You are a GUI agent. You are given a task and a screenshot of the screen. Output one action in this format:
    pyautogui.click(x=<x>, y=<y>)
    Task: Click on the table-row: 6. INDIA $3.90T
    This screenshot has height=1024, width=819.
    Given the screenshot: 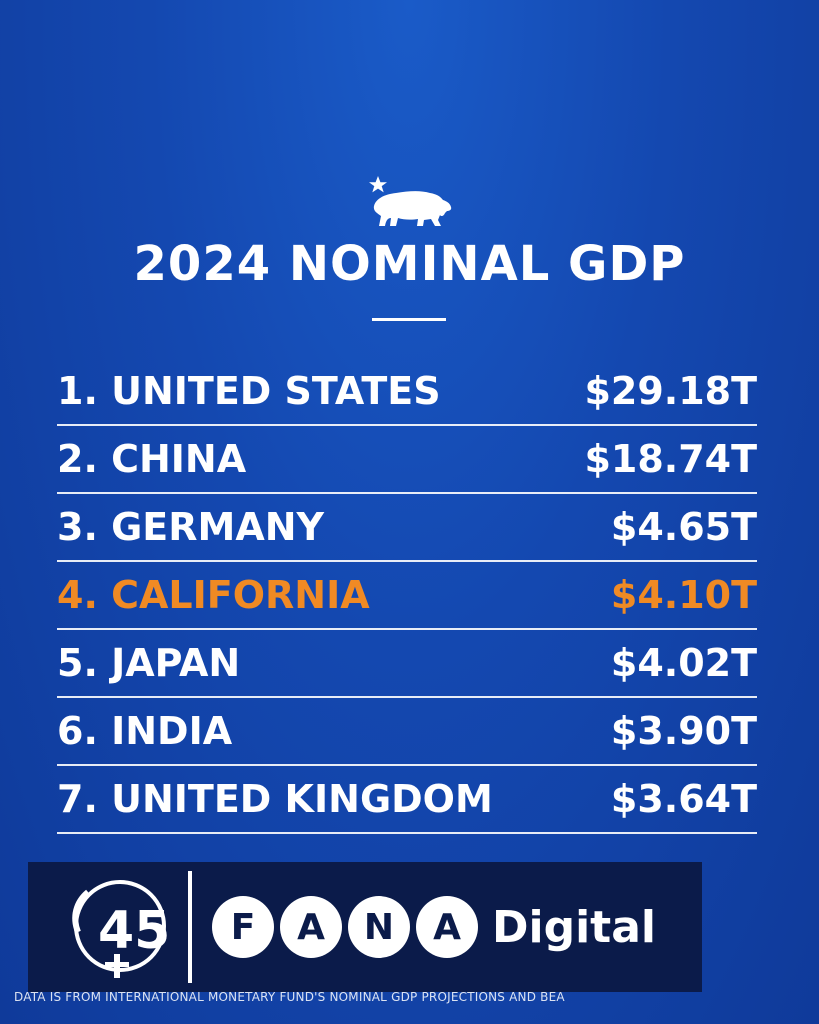 What is the action you would take?
    pyautogui.click(x=407, y=732)
    